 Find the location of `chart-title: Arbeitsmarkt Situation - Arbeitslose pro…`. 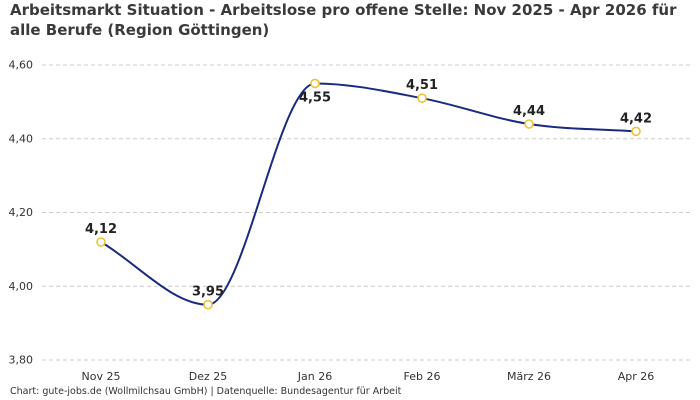

chart-title: Arbeitsmarkt Situation - Arbeitslose pro… is located at coordinates (343, 20).